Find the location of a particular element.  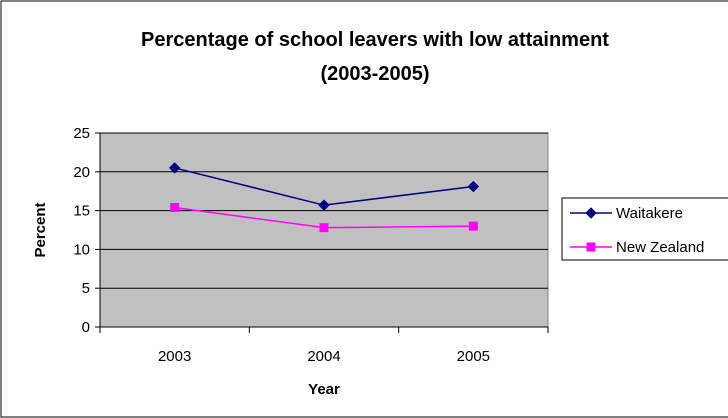

series-new-zealand is located at coordinates (324, 217).